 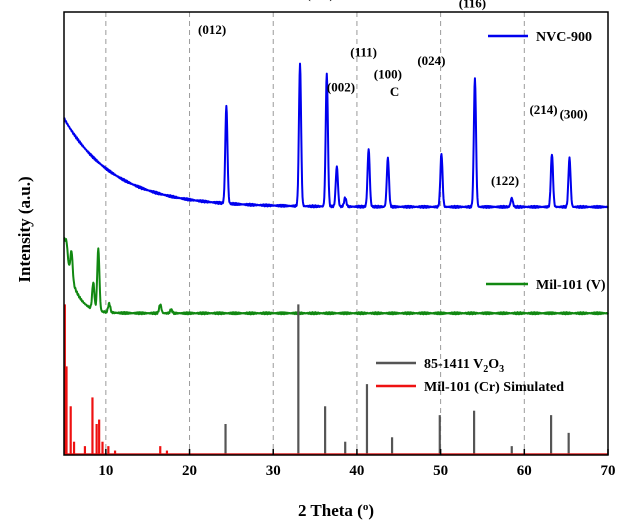 I want to click on x-tick-label: 50, so click(x=440, y=471).